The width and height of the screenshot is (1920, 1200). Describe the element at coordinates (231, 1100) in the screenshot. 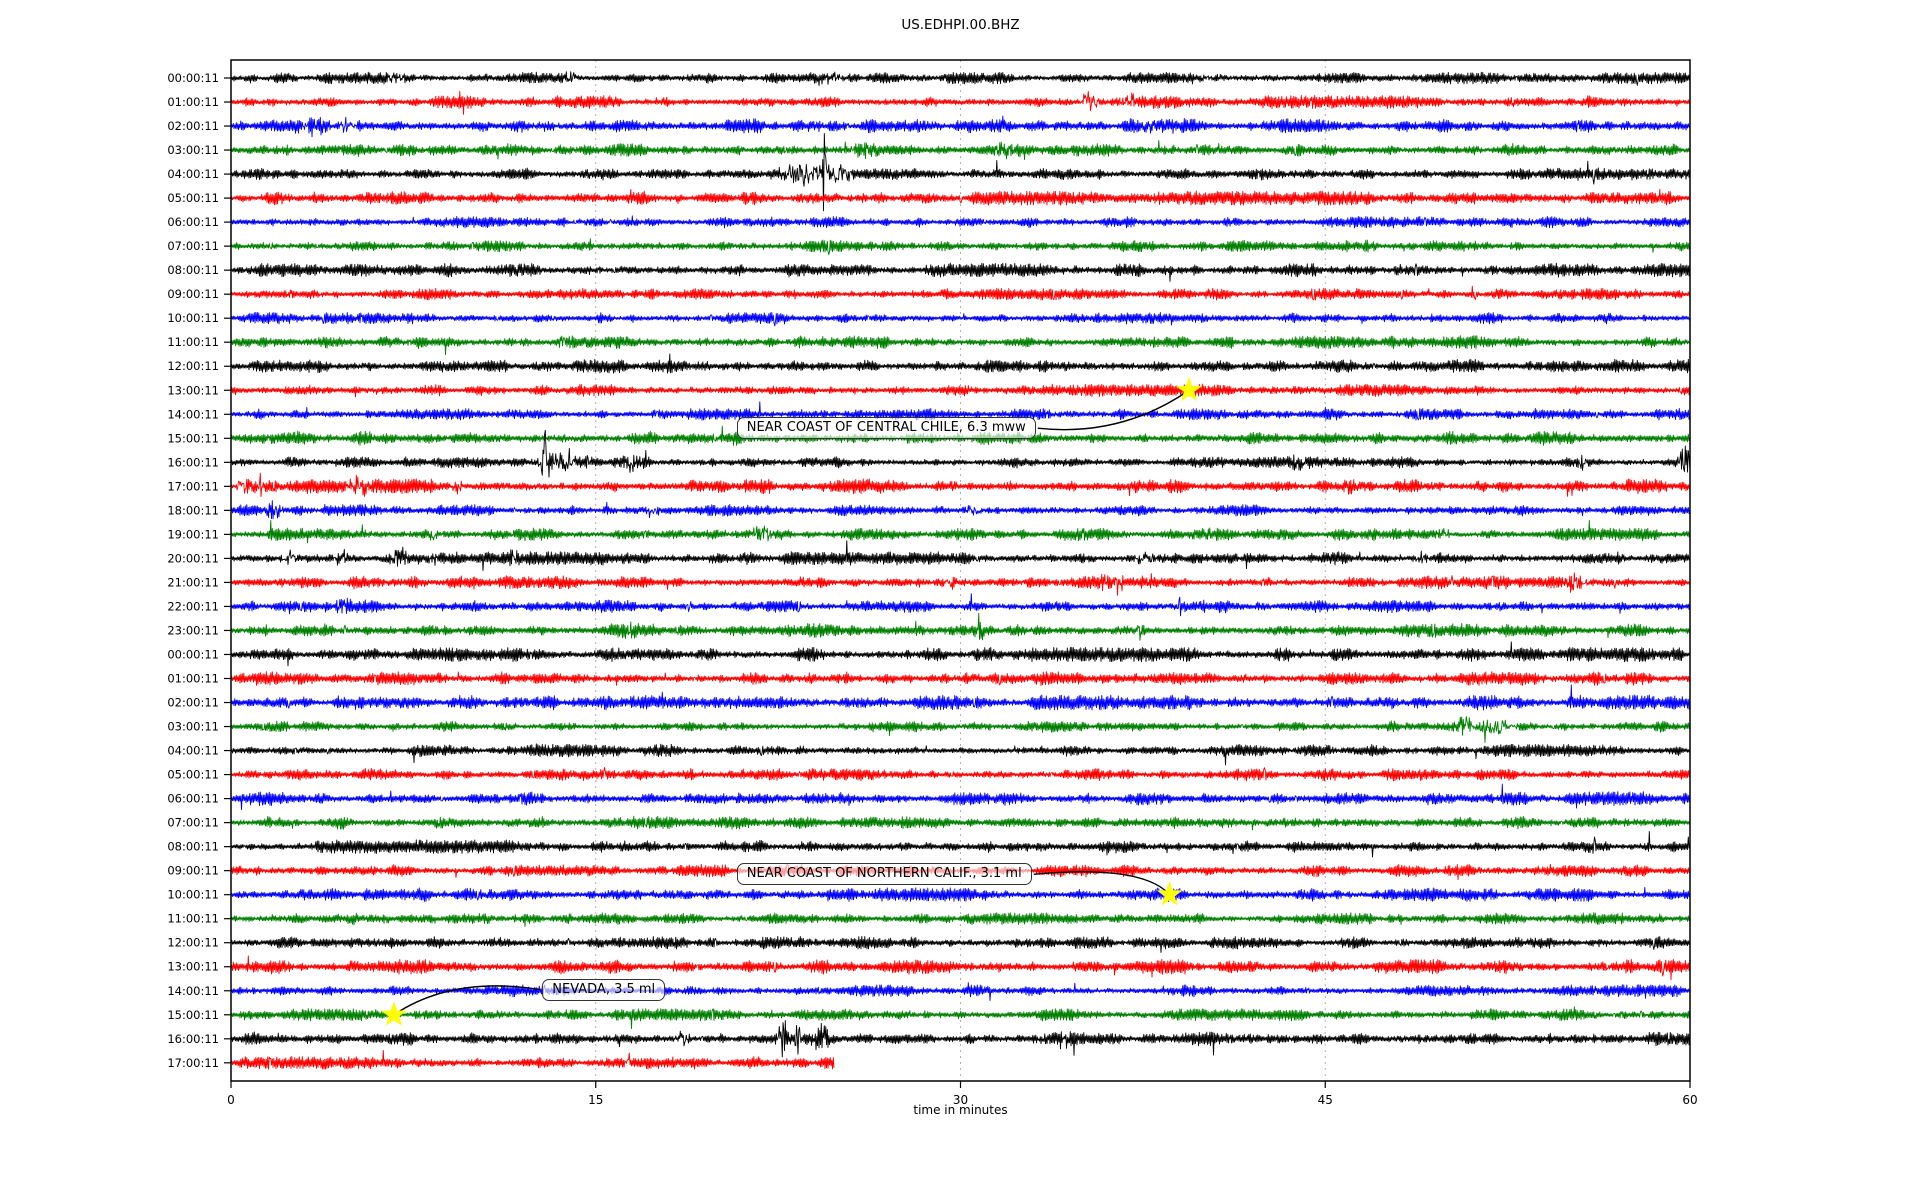

I see `x-tick-label: 0` at that location.